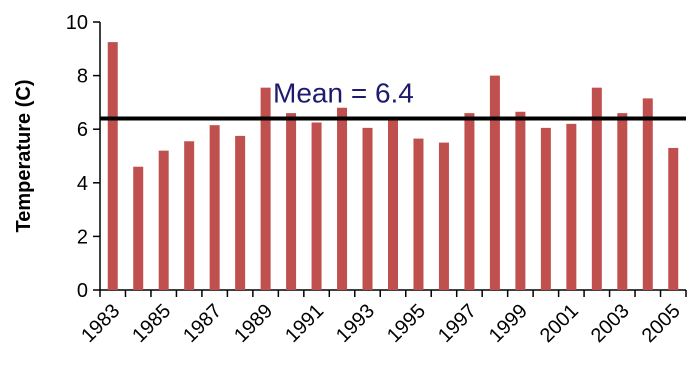 Image resolution: width=688 pixels, height=368 pixels. I want to click on mean-label: Mean = 6.4, so click(343, 92).